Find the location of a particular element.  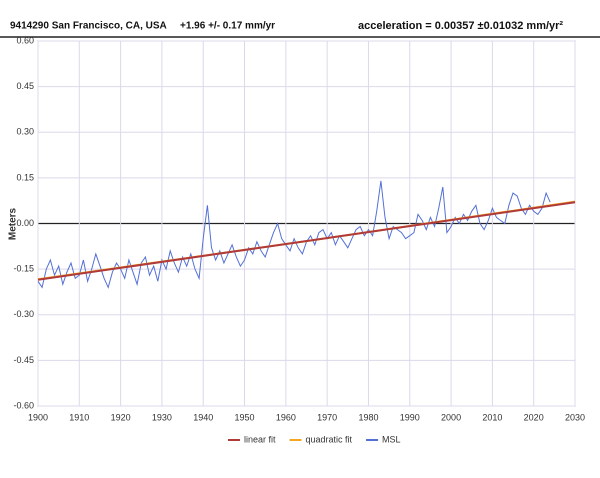

y-tick-label: 0.00 is located at coordinates (25, 223).